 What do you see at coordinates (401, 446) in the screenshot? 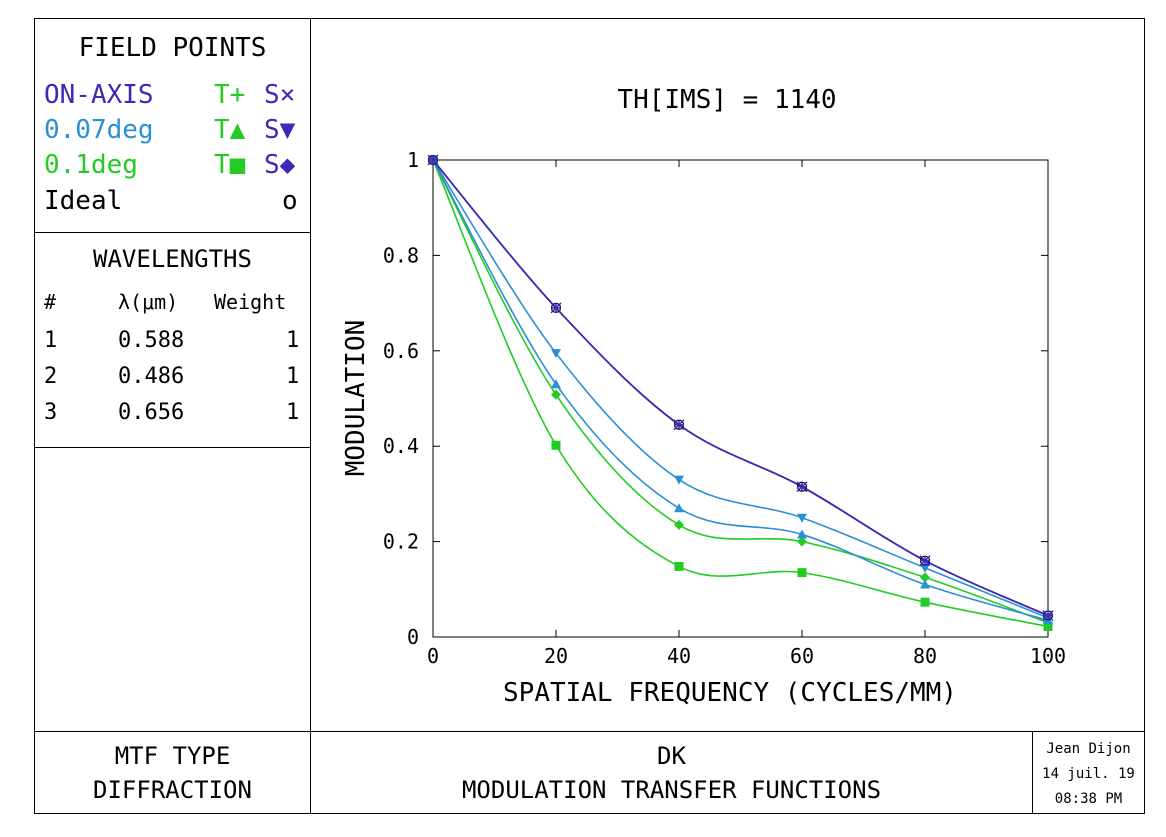
I see `y-tick-label: 0.4` at bounding box center [401, 446].